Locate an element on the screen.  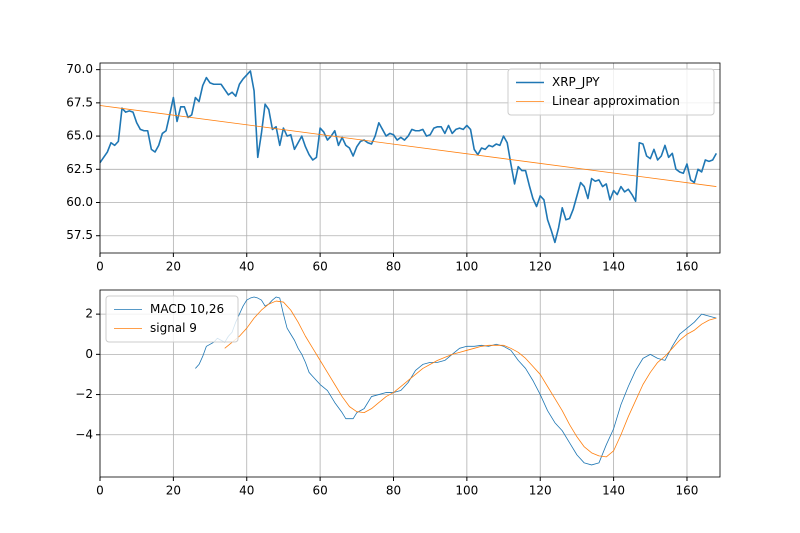
y-tick-label: −2 is located at coordinates (84, 394).